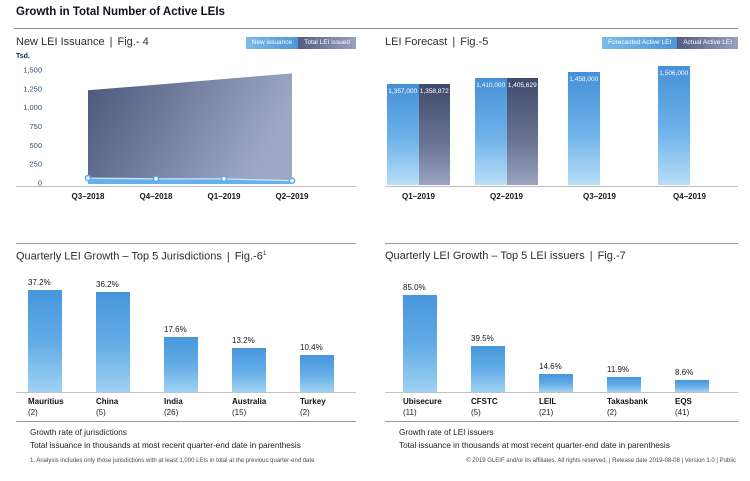  What do you see at coordinates (410, 412) in the screenshot?
I see `category-sublabel: (11)` at bounding box center [410, 412].